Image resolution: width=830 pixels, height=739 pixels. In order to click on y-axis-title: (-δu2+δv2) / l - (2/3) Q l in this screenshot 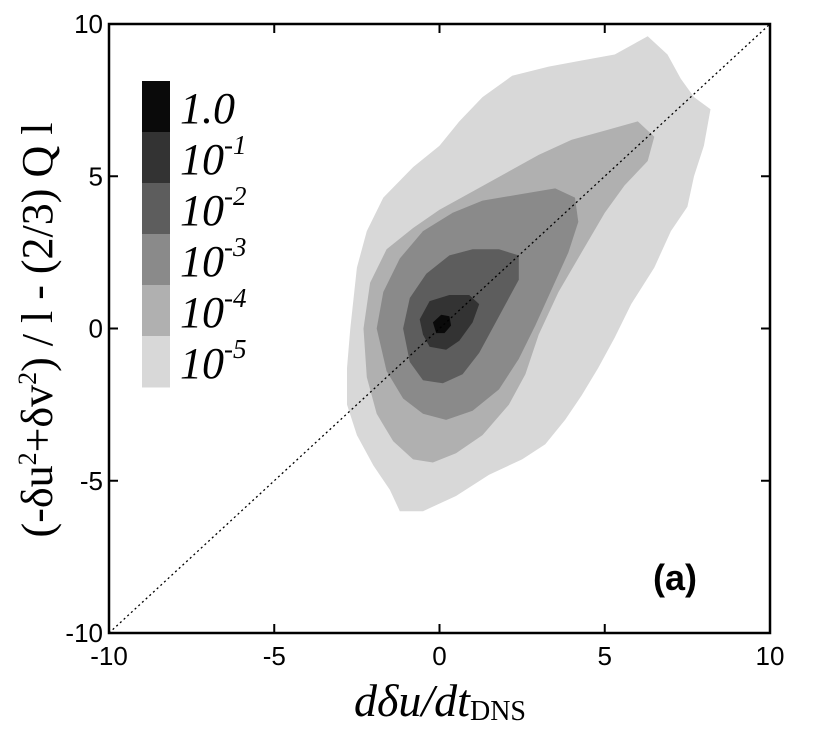, I will do `click(37, 330)`.